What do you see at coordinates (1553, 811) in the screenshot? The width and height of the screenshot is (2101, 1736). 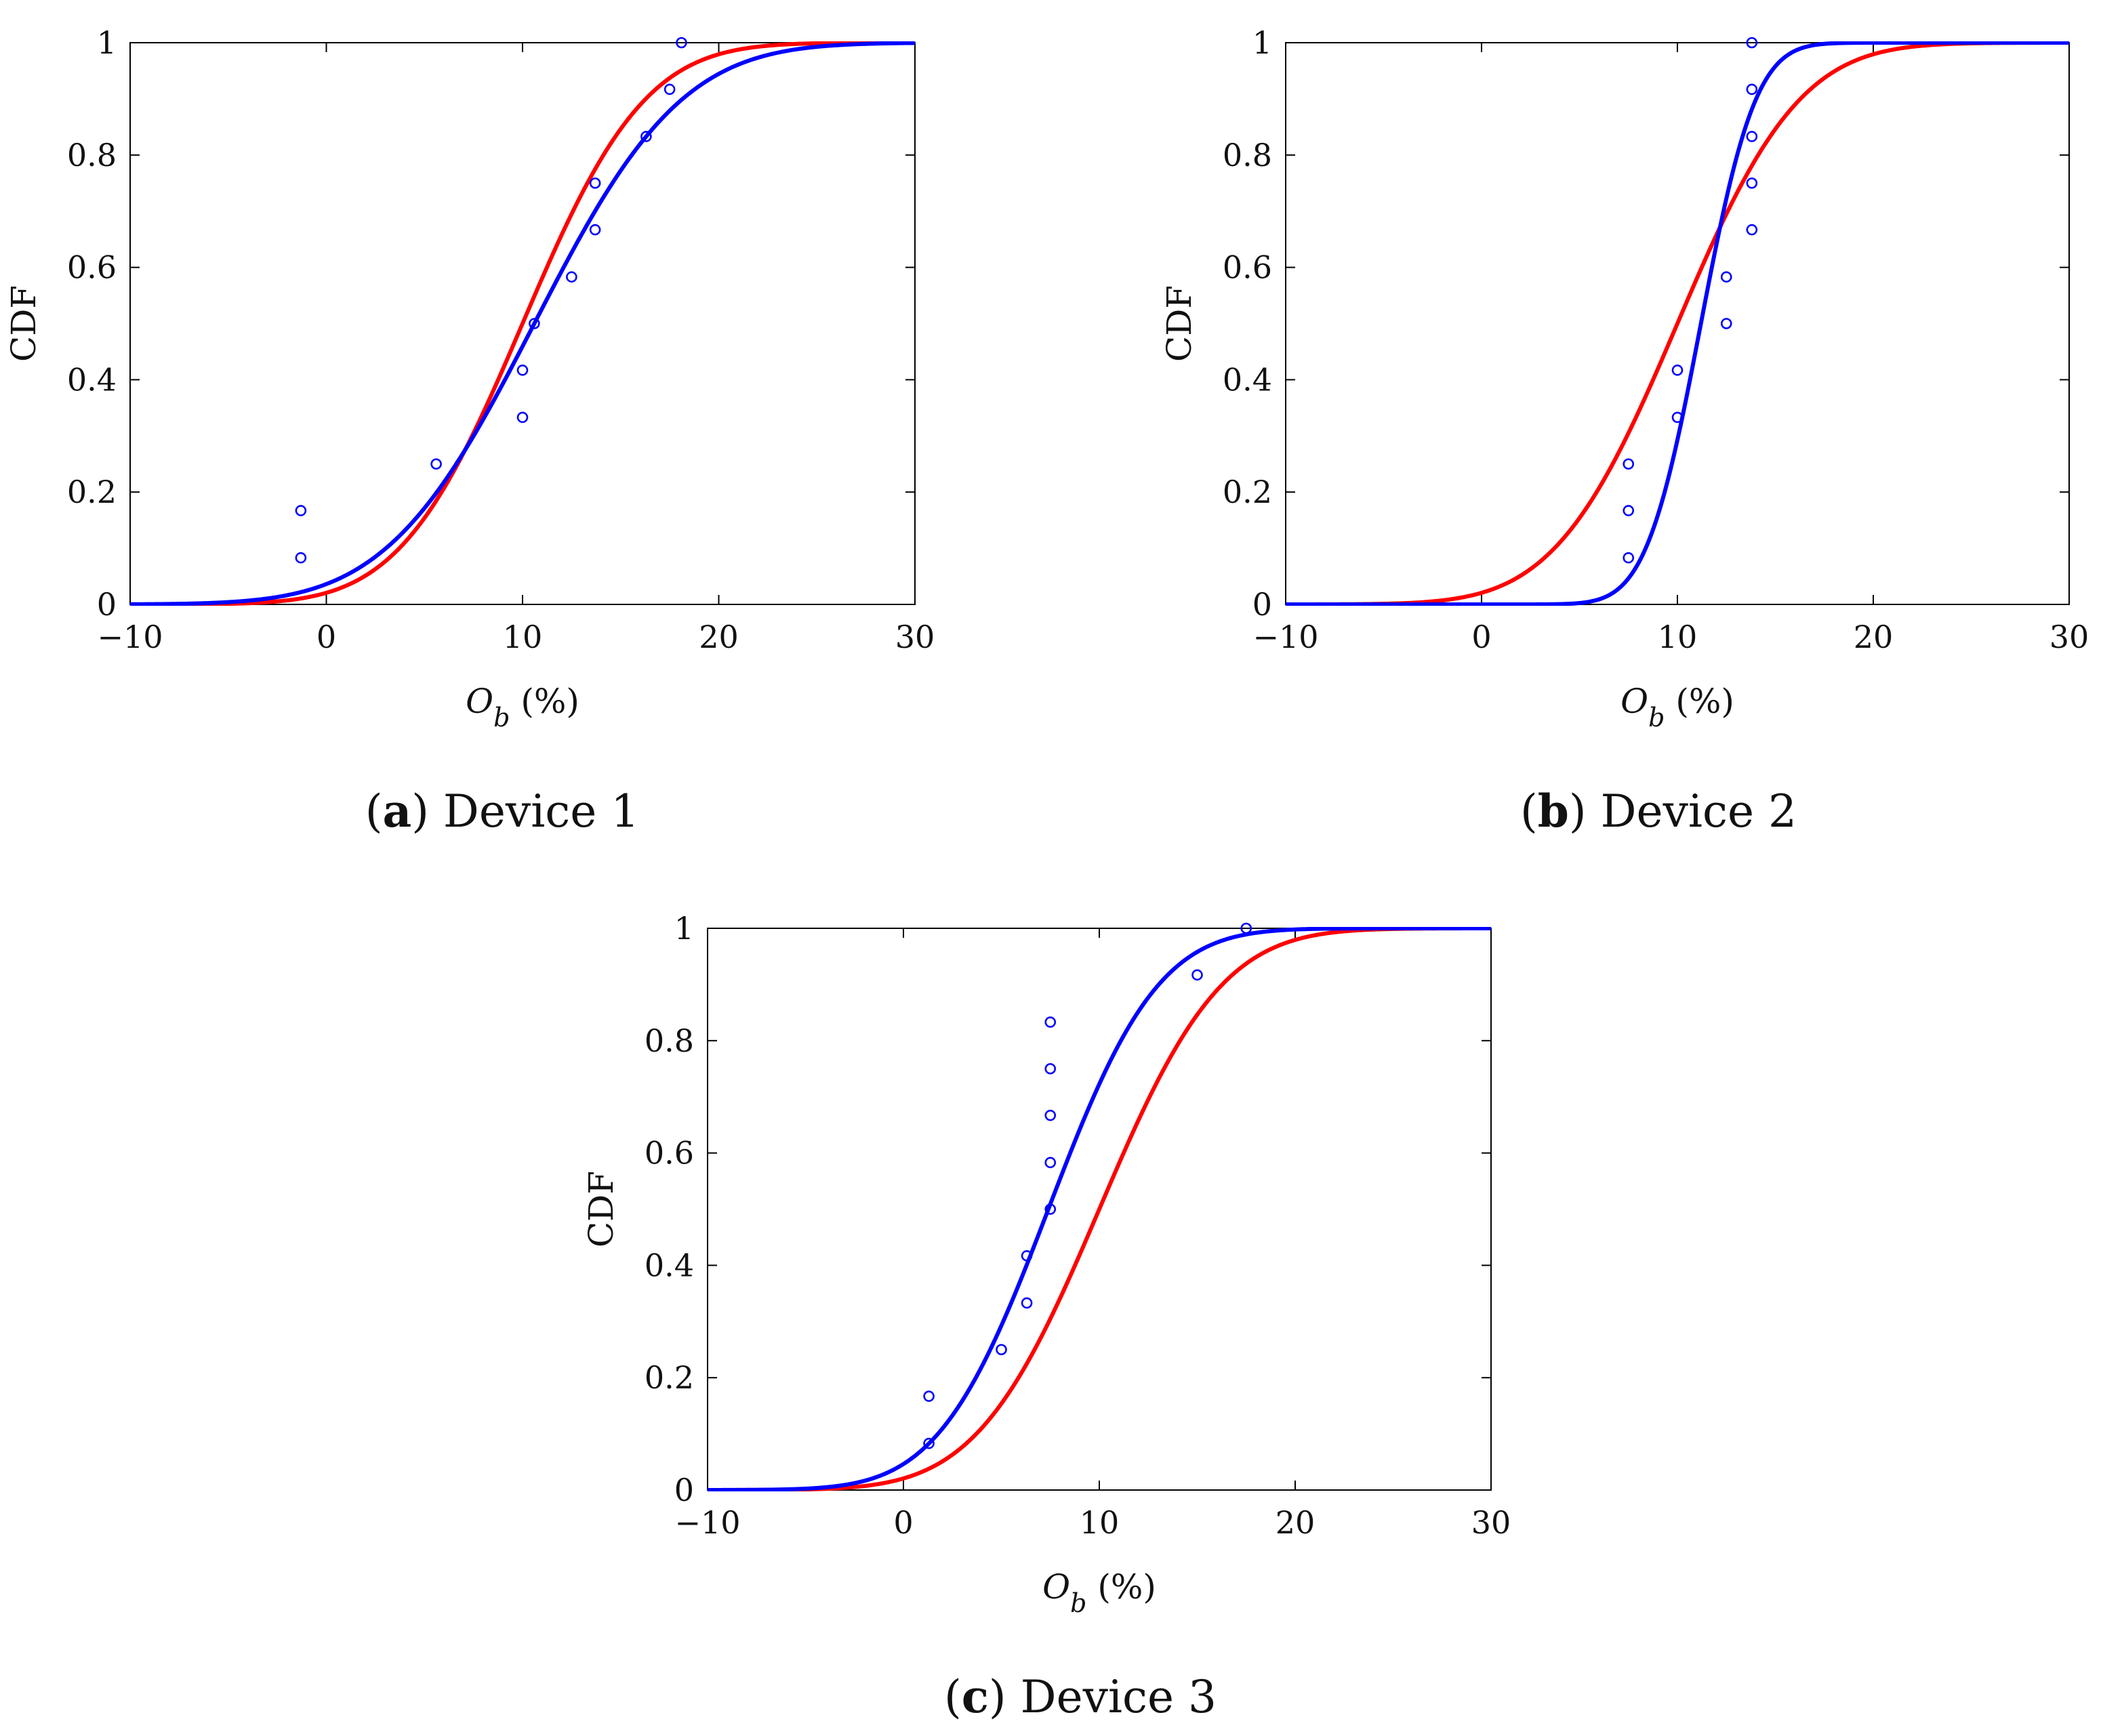 I see `caption-letter: b` at bounding box center [1553, 811].